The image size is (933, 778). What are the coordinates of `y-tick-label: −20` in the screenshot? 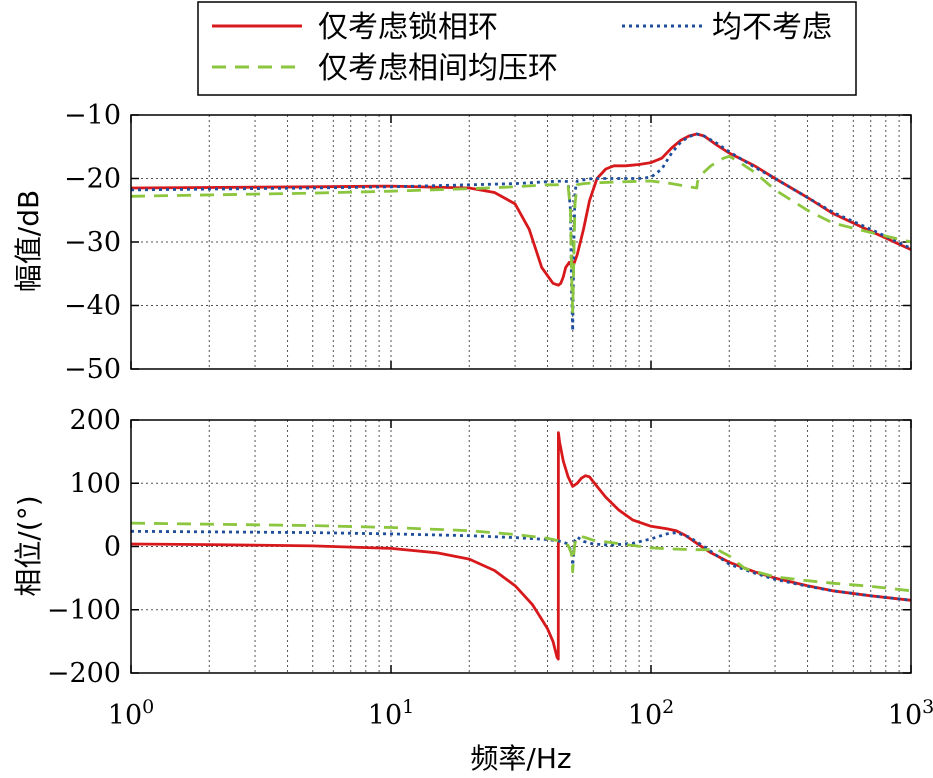 It's located at (92, 179).